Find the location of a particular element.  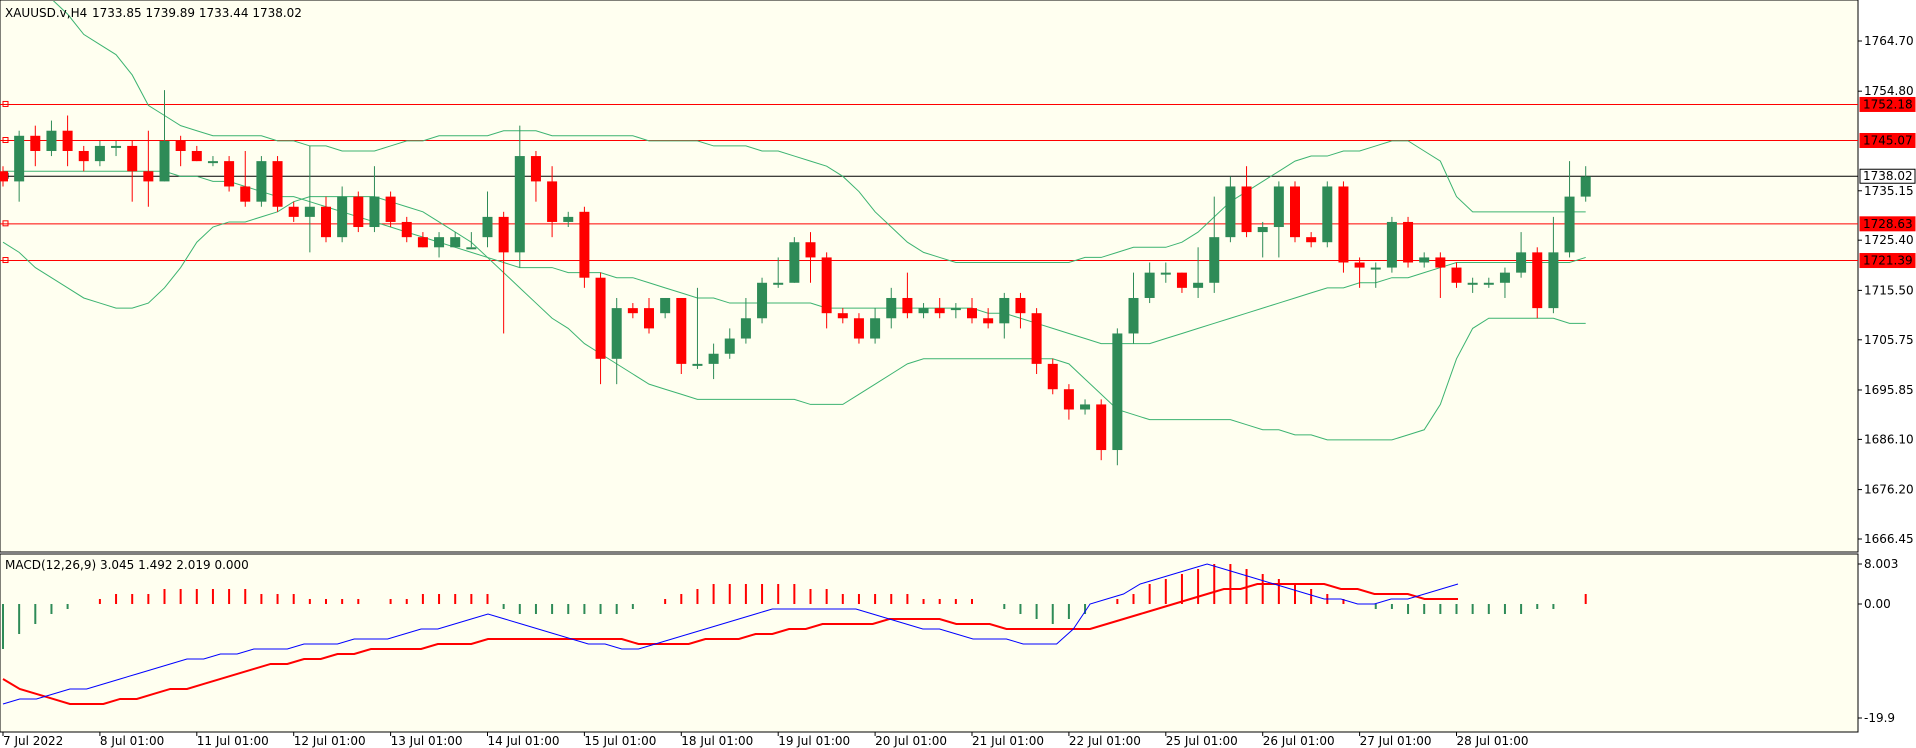

time-tick-label: 26 Jul 01:00 is located at coordinates (1299, 741).